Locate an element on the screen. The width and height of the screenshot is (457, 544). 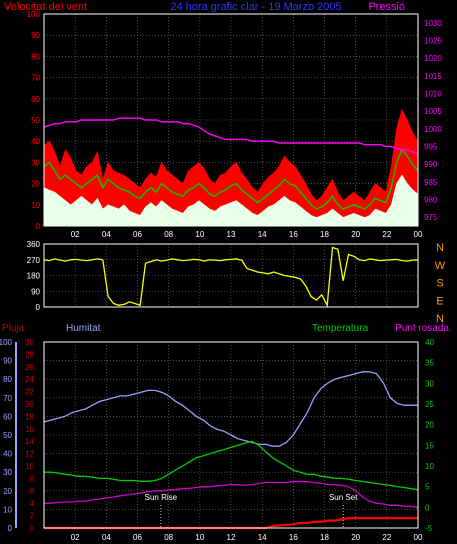
pressure-tick-label: 1015 is located at coordinates (433, 76).